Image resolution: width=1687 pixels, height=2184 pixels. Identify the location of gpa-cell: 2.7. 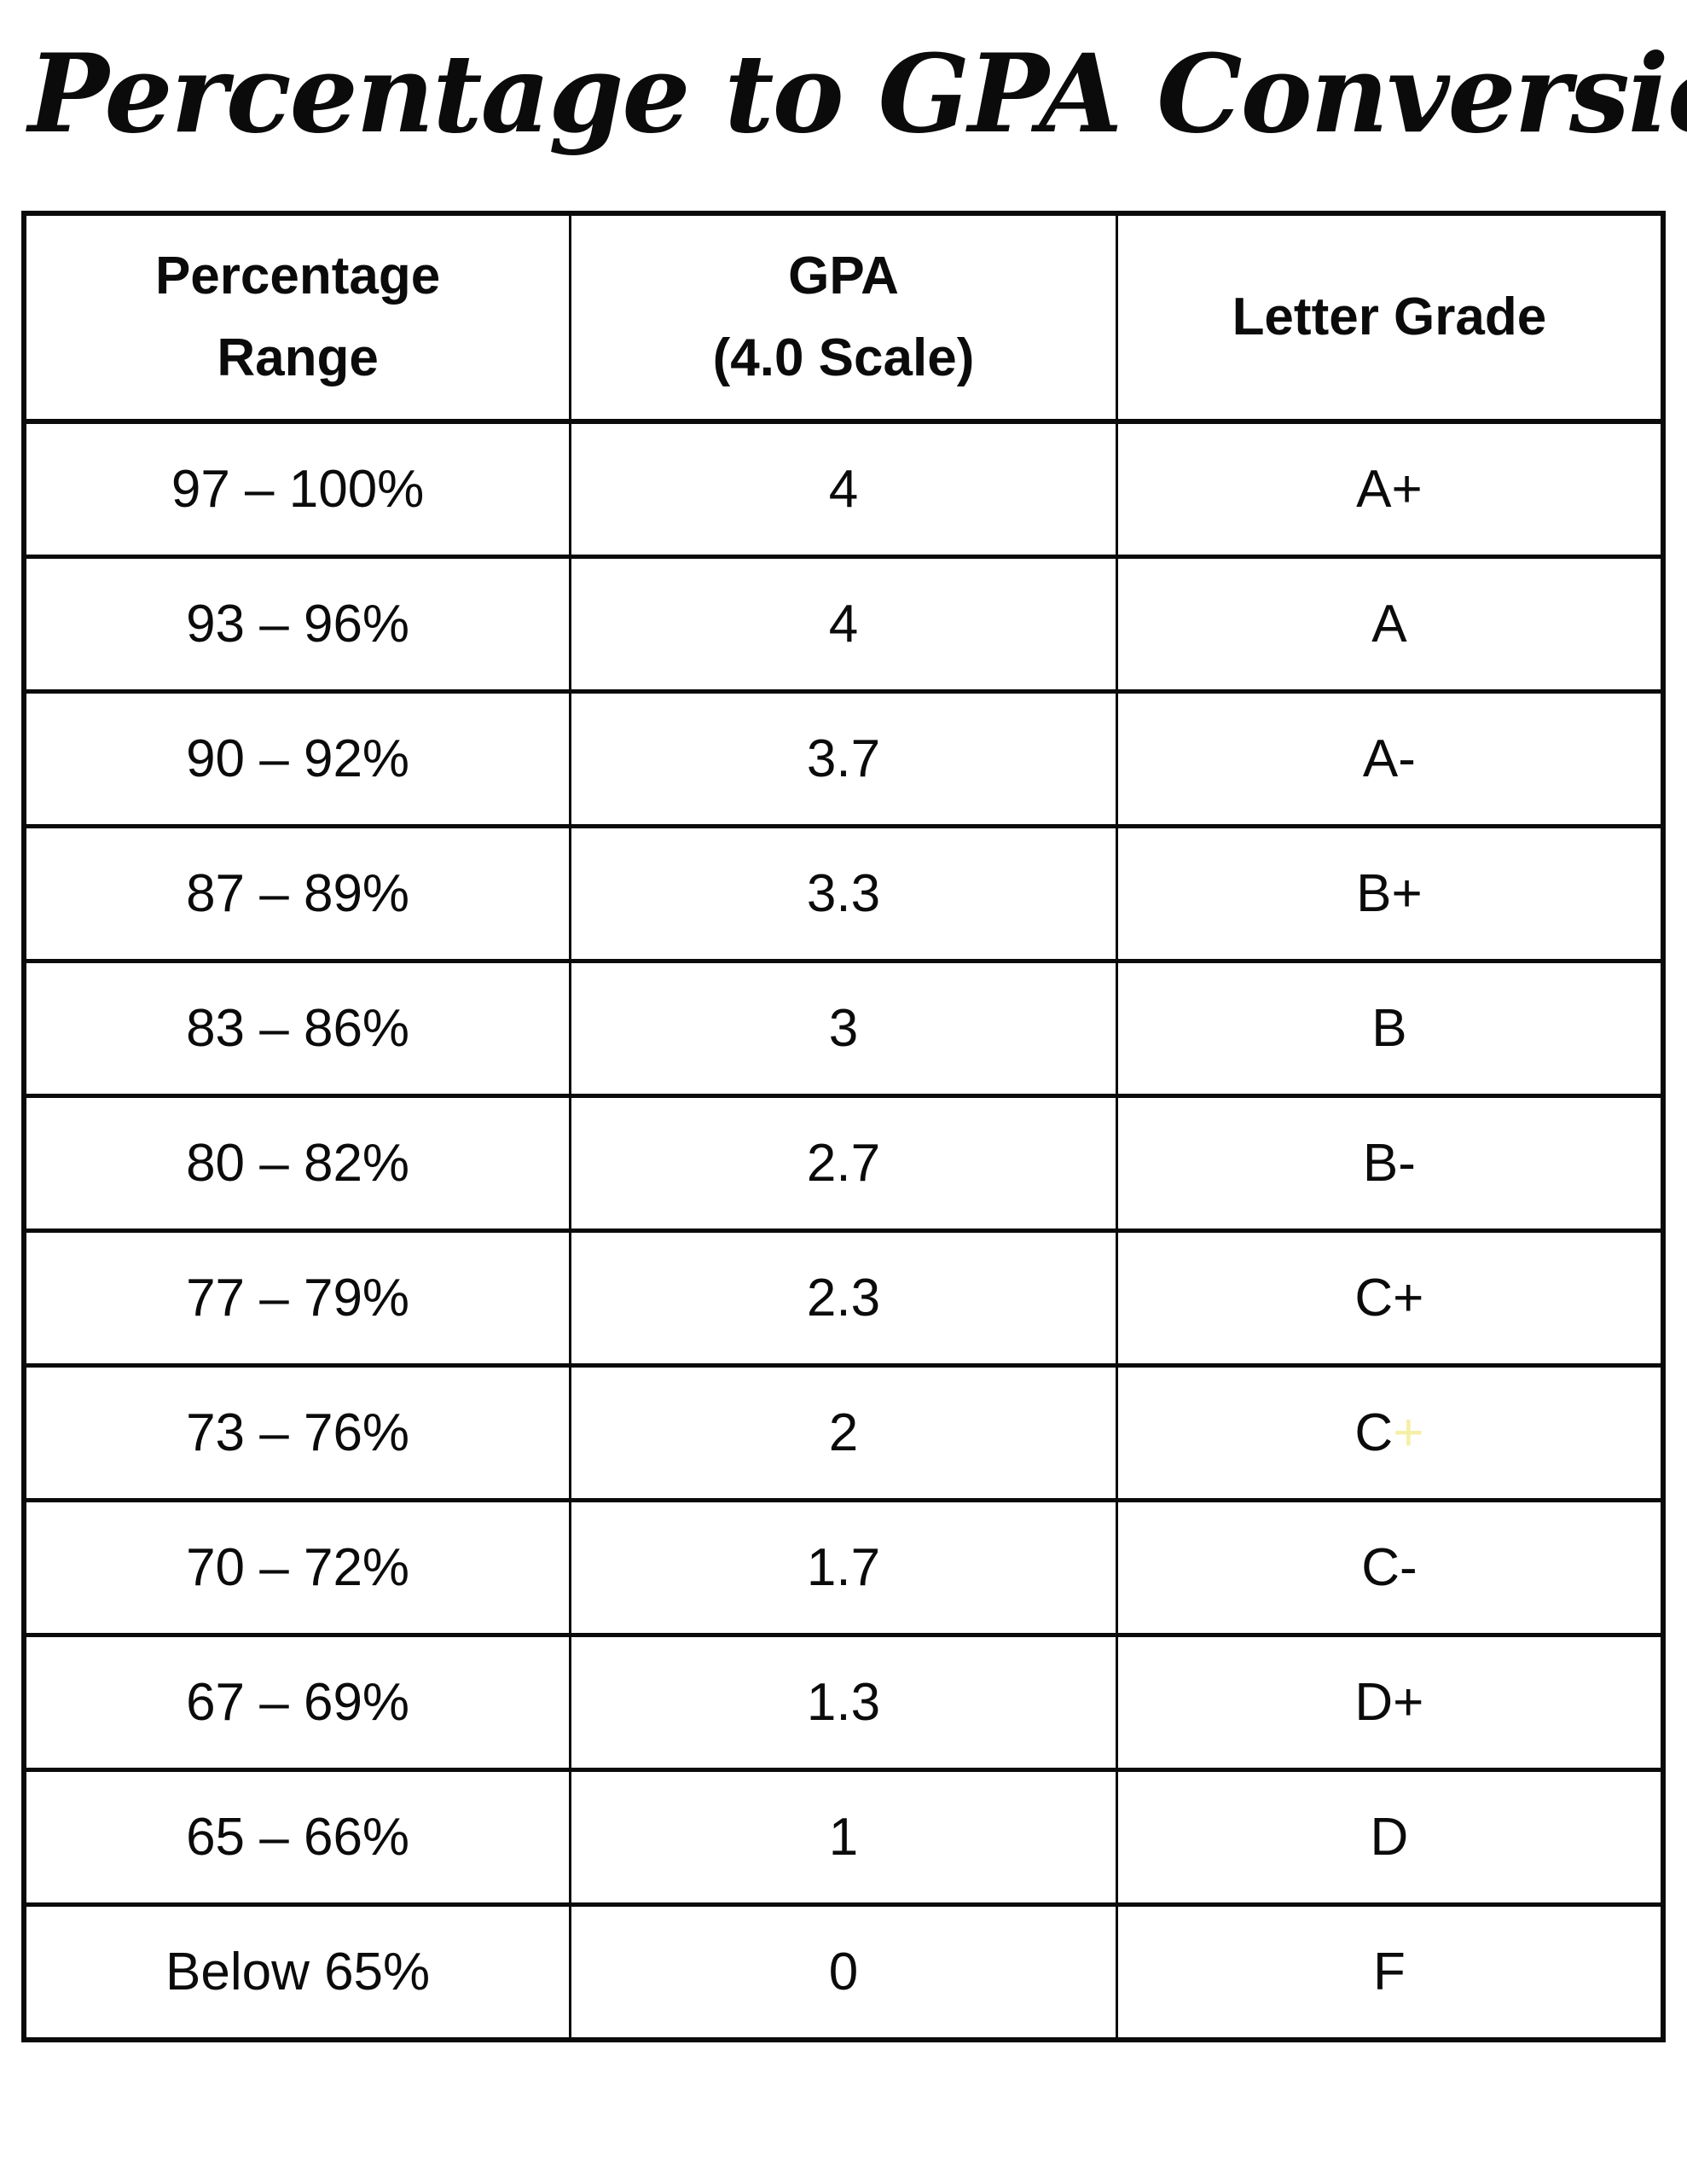
(843, 1163).